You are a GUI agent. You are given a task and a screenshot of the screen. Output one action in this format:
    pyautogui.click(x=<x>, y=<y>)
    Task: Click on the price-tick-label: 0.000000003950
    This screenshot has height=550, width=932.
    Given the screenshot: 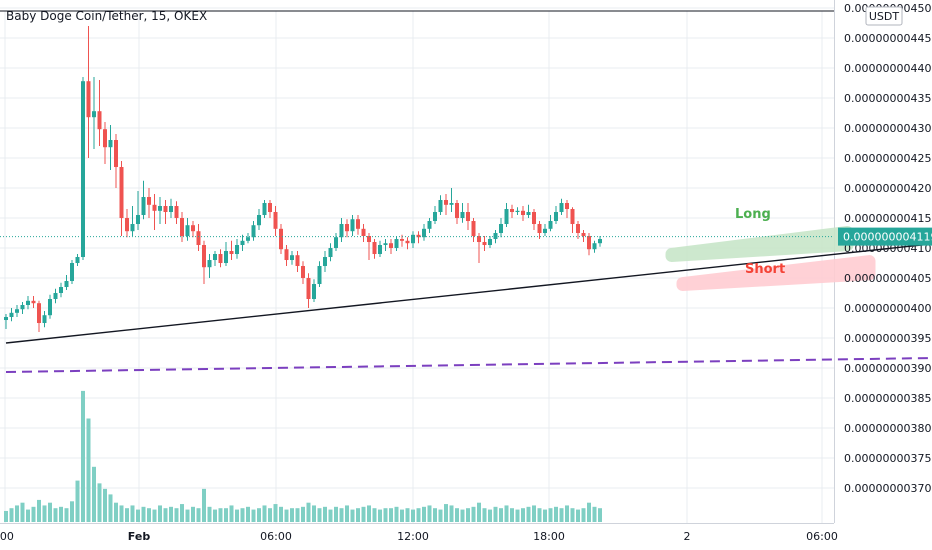 What is the action you would take?
    pyautogui.click(x=888, y=338)
    